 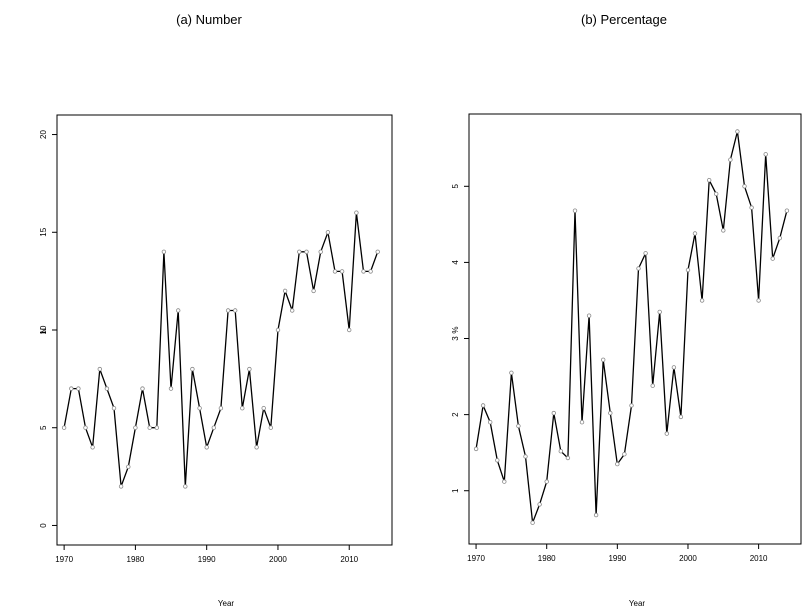 What do you see at coordinates (455, 186) in the screenshot?
I see `y-tick-label-percentage: 5` at bounding box center [455, 186].